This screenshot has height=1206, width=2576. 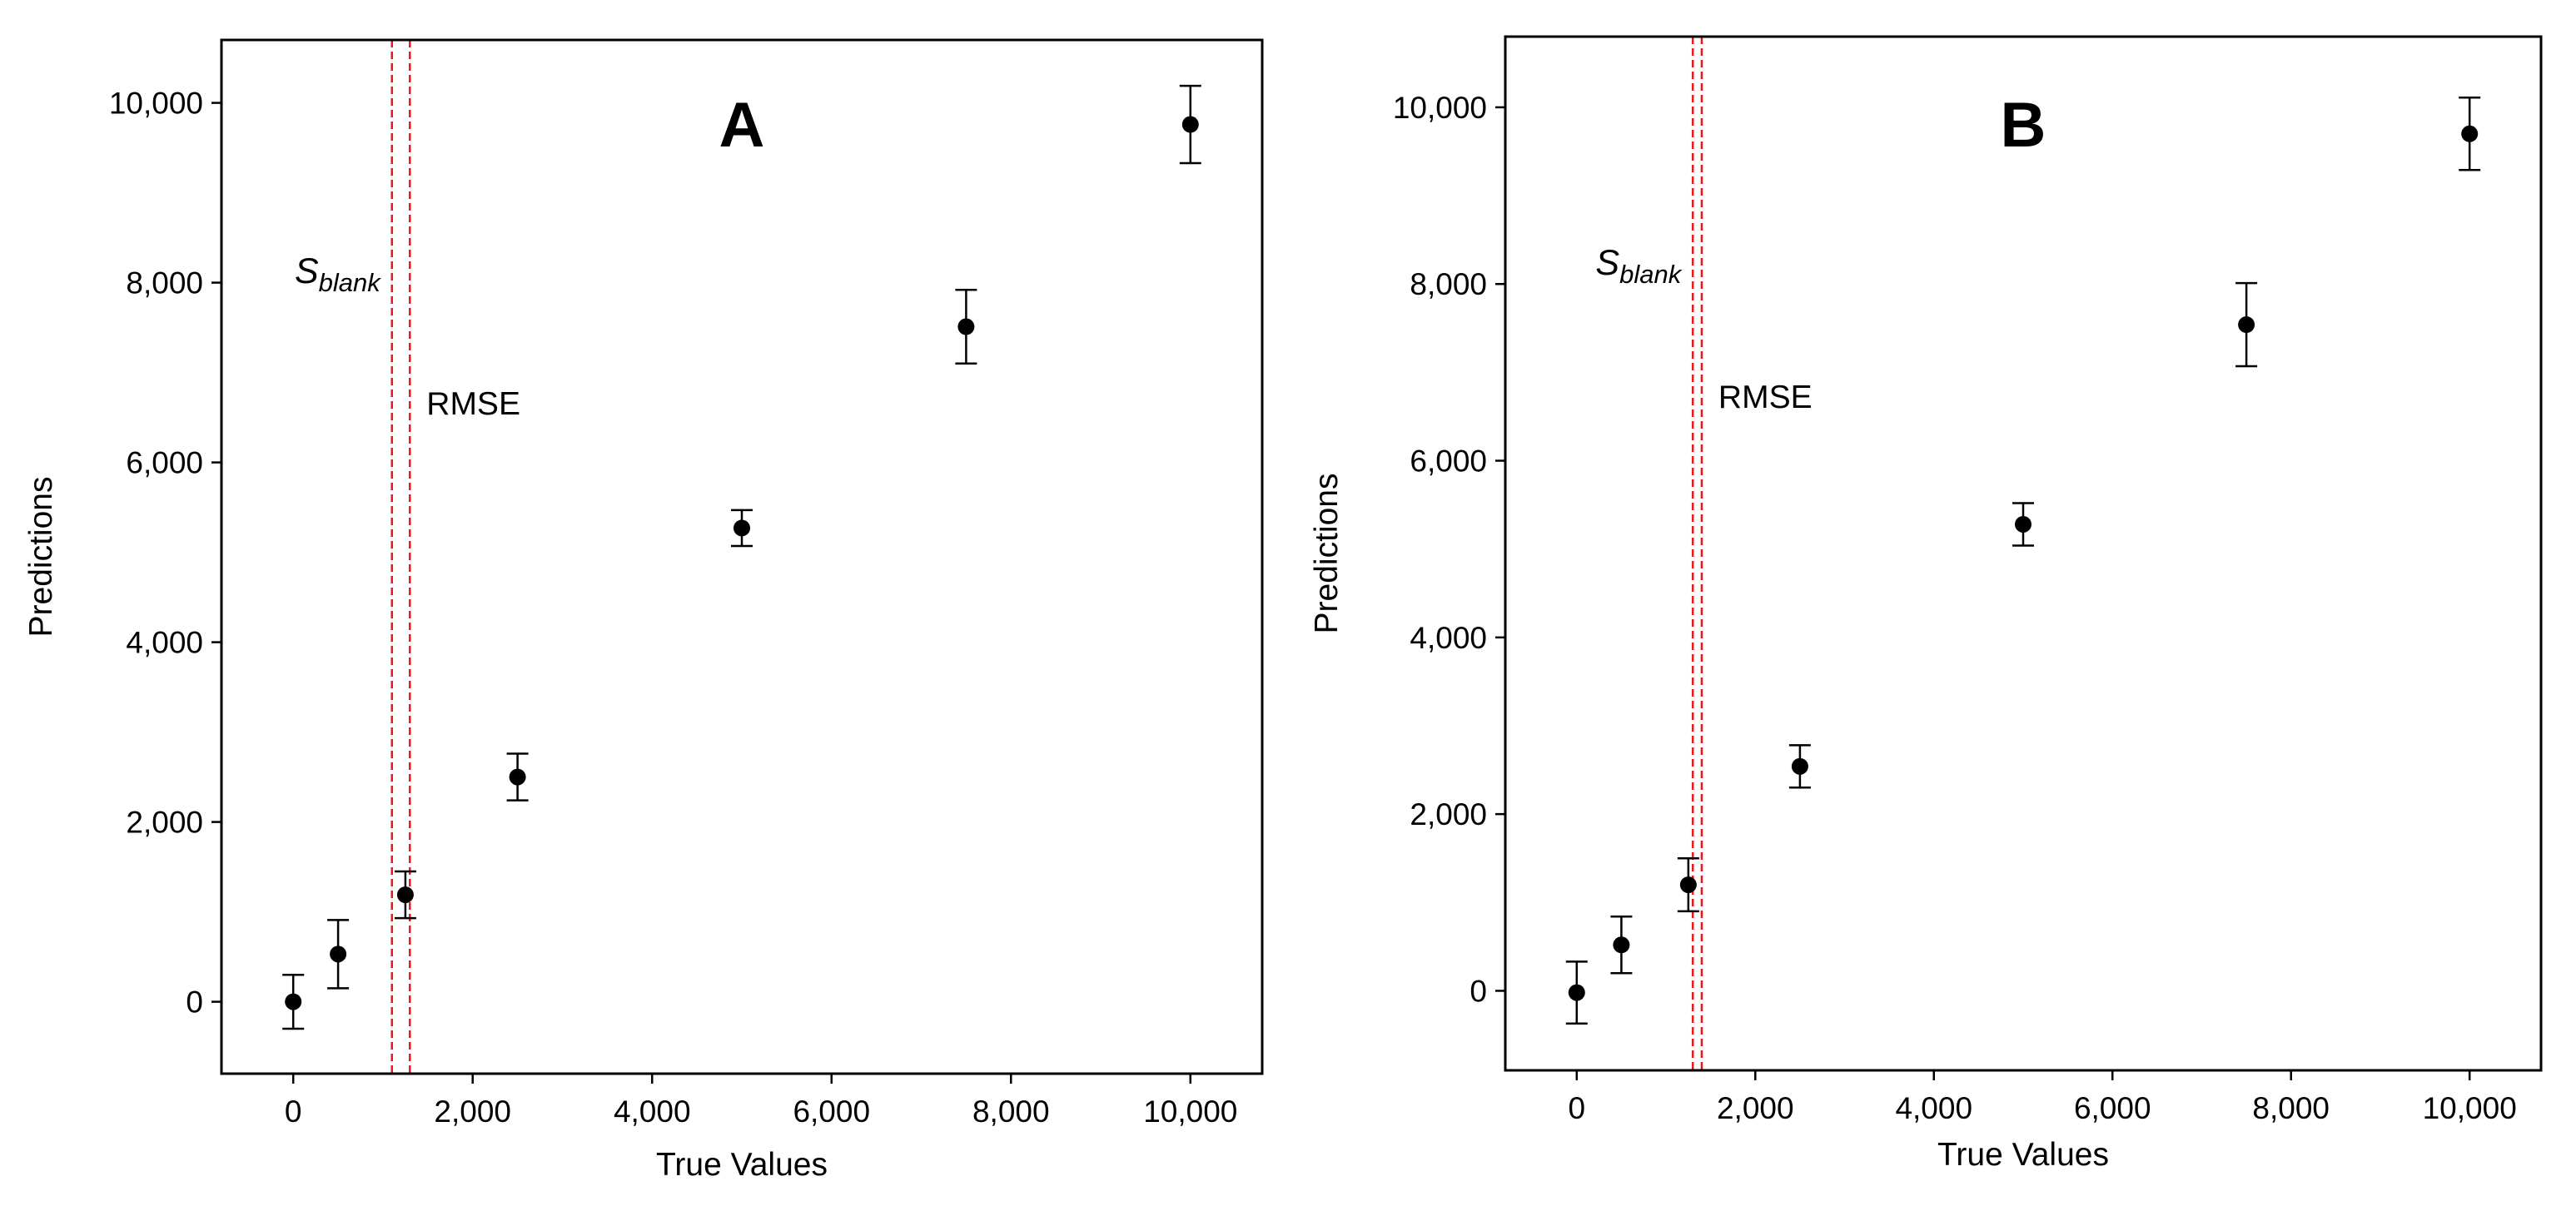 I want to click on panel-letter: A, so click(x=742, y=125).